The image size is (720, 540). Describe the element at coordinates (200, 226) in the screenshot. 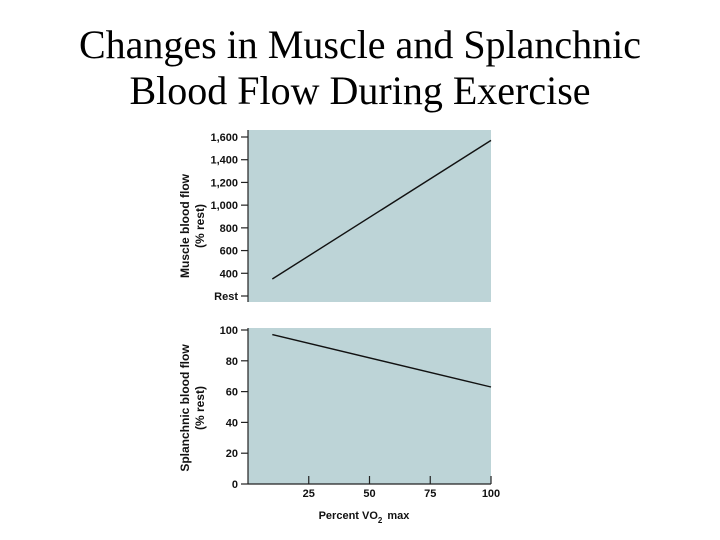

I see `muscle-ylabel-line2: (% rest)` at that location.